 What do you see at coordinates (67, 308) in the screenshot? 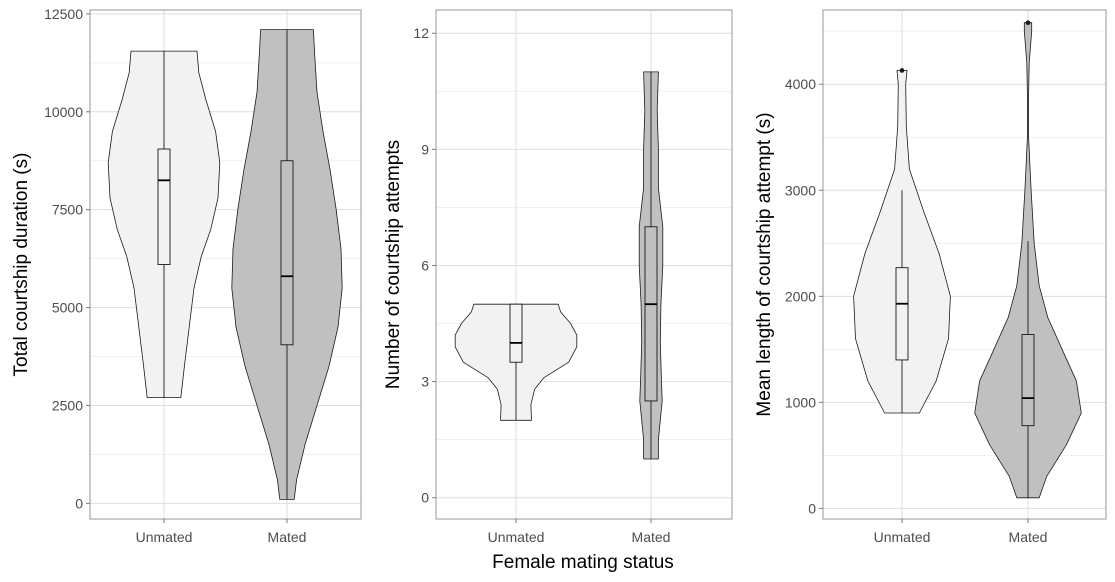
I see `y-tick-label: 5000` at bounding box center [67, 308].